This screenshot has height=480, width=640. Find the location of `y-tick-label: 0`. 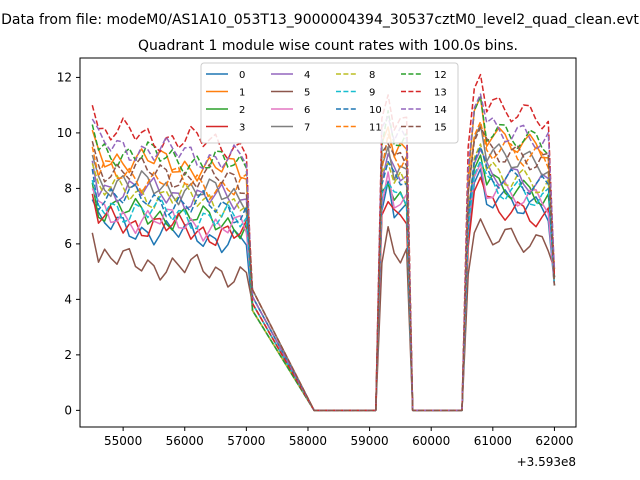

y-tick-label: 0 is located at coordinates (68, 410).